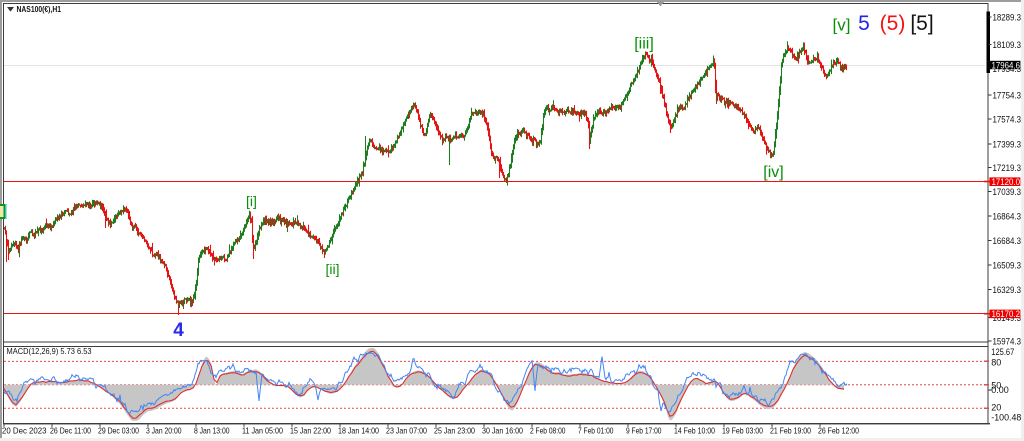 The image size is (1024, 441). What do you see at coordinates (406, 430) in the screenshot?
I see `svg-text: 23 Jan 07:00` at bounding box center [406, 430].